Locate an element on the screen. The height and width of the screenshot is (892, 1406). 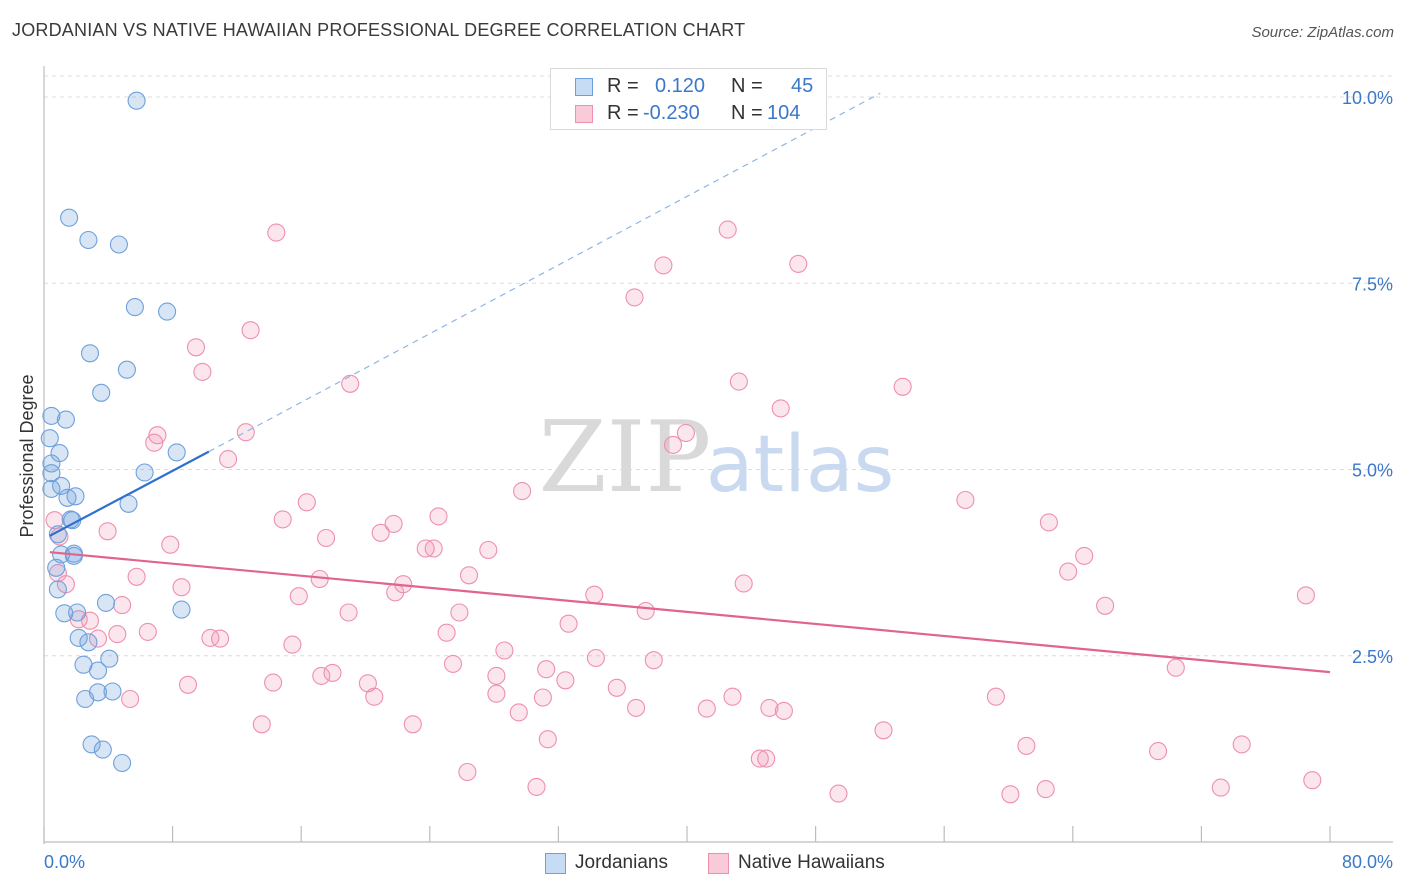
watermark-zip: ZIP is located at coordinates (625, 458).